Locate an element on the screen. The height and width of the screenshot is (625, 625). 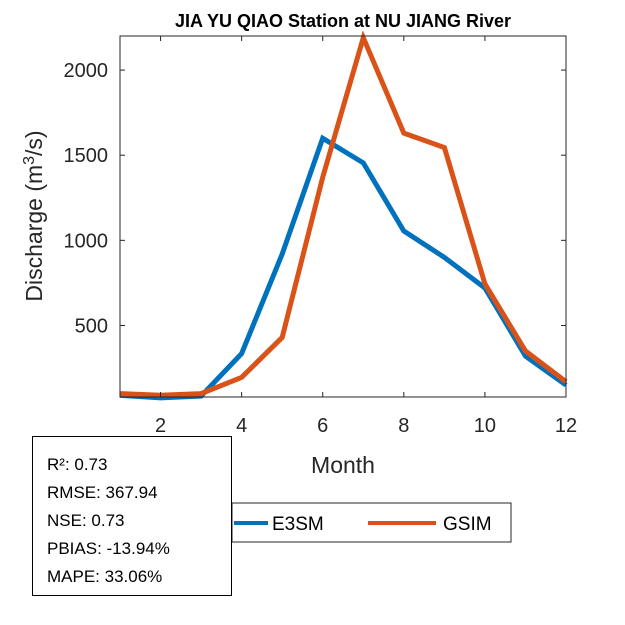
legend-label-e3sm: E3SM is located at coordinates (298, 524).